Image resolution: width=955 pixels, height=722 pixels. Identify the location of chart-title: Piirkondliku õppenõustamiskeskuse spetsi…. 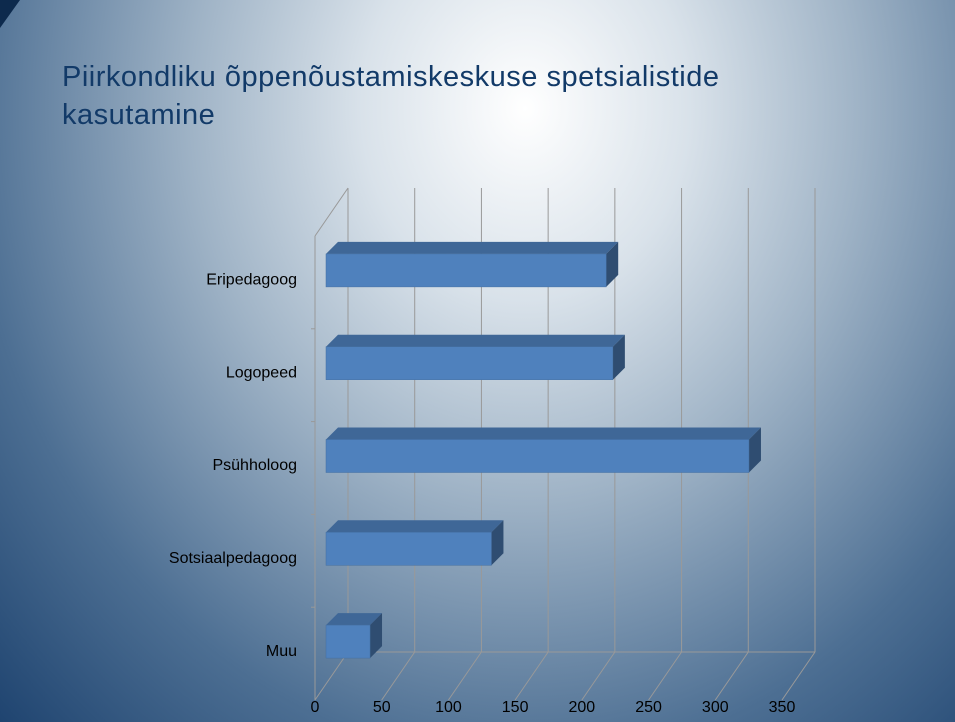
(391, 96).